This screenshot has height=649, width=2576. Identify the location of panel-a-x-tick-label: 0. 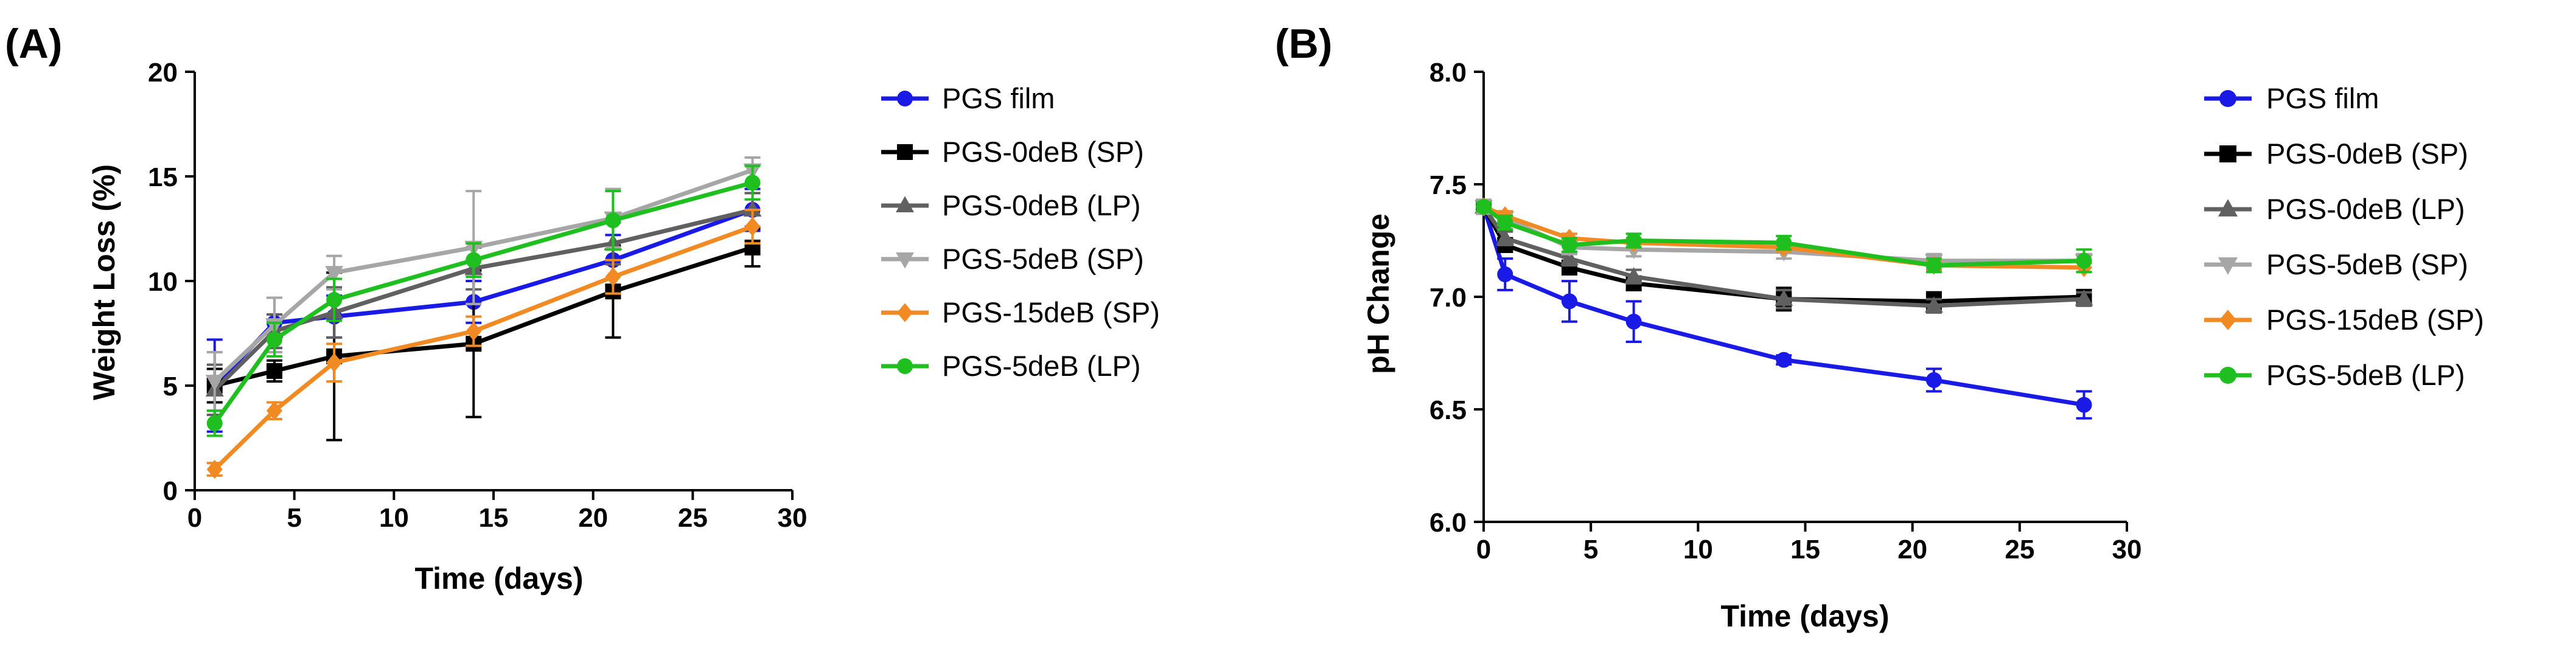
(194, 518).